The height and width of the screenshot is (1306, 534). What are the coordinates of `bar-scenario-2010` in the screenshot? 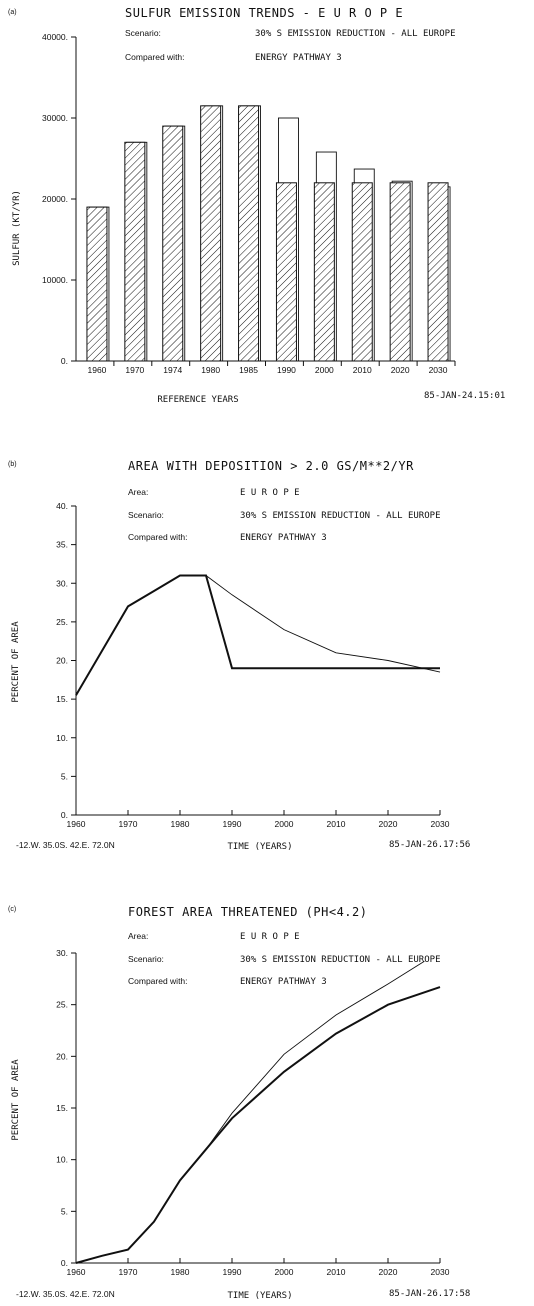 It's located at (362, 272).